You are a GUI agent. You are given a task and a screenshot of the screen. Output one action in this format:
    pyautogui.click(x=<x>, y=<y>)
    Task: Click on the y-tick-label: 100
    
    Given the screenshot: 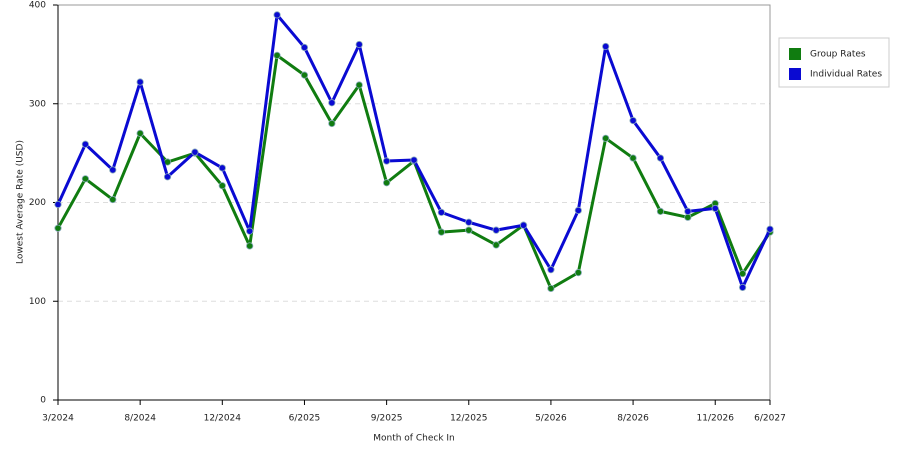 What is the action you would take?
    pyautogui.click(x=37, y=302)
    